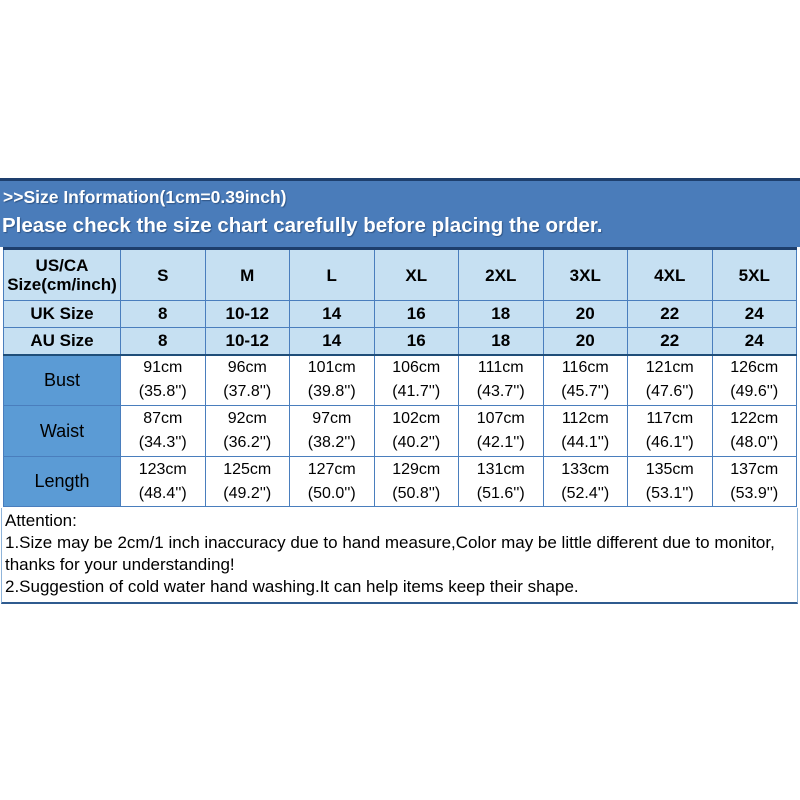 This screenshot has width=800, height=800. Describe the element at coordinates (500, 418) in the screenshot. I see `measure-cm: 107cm` at that location.